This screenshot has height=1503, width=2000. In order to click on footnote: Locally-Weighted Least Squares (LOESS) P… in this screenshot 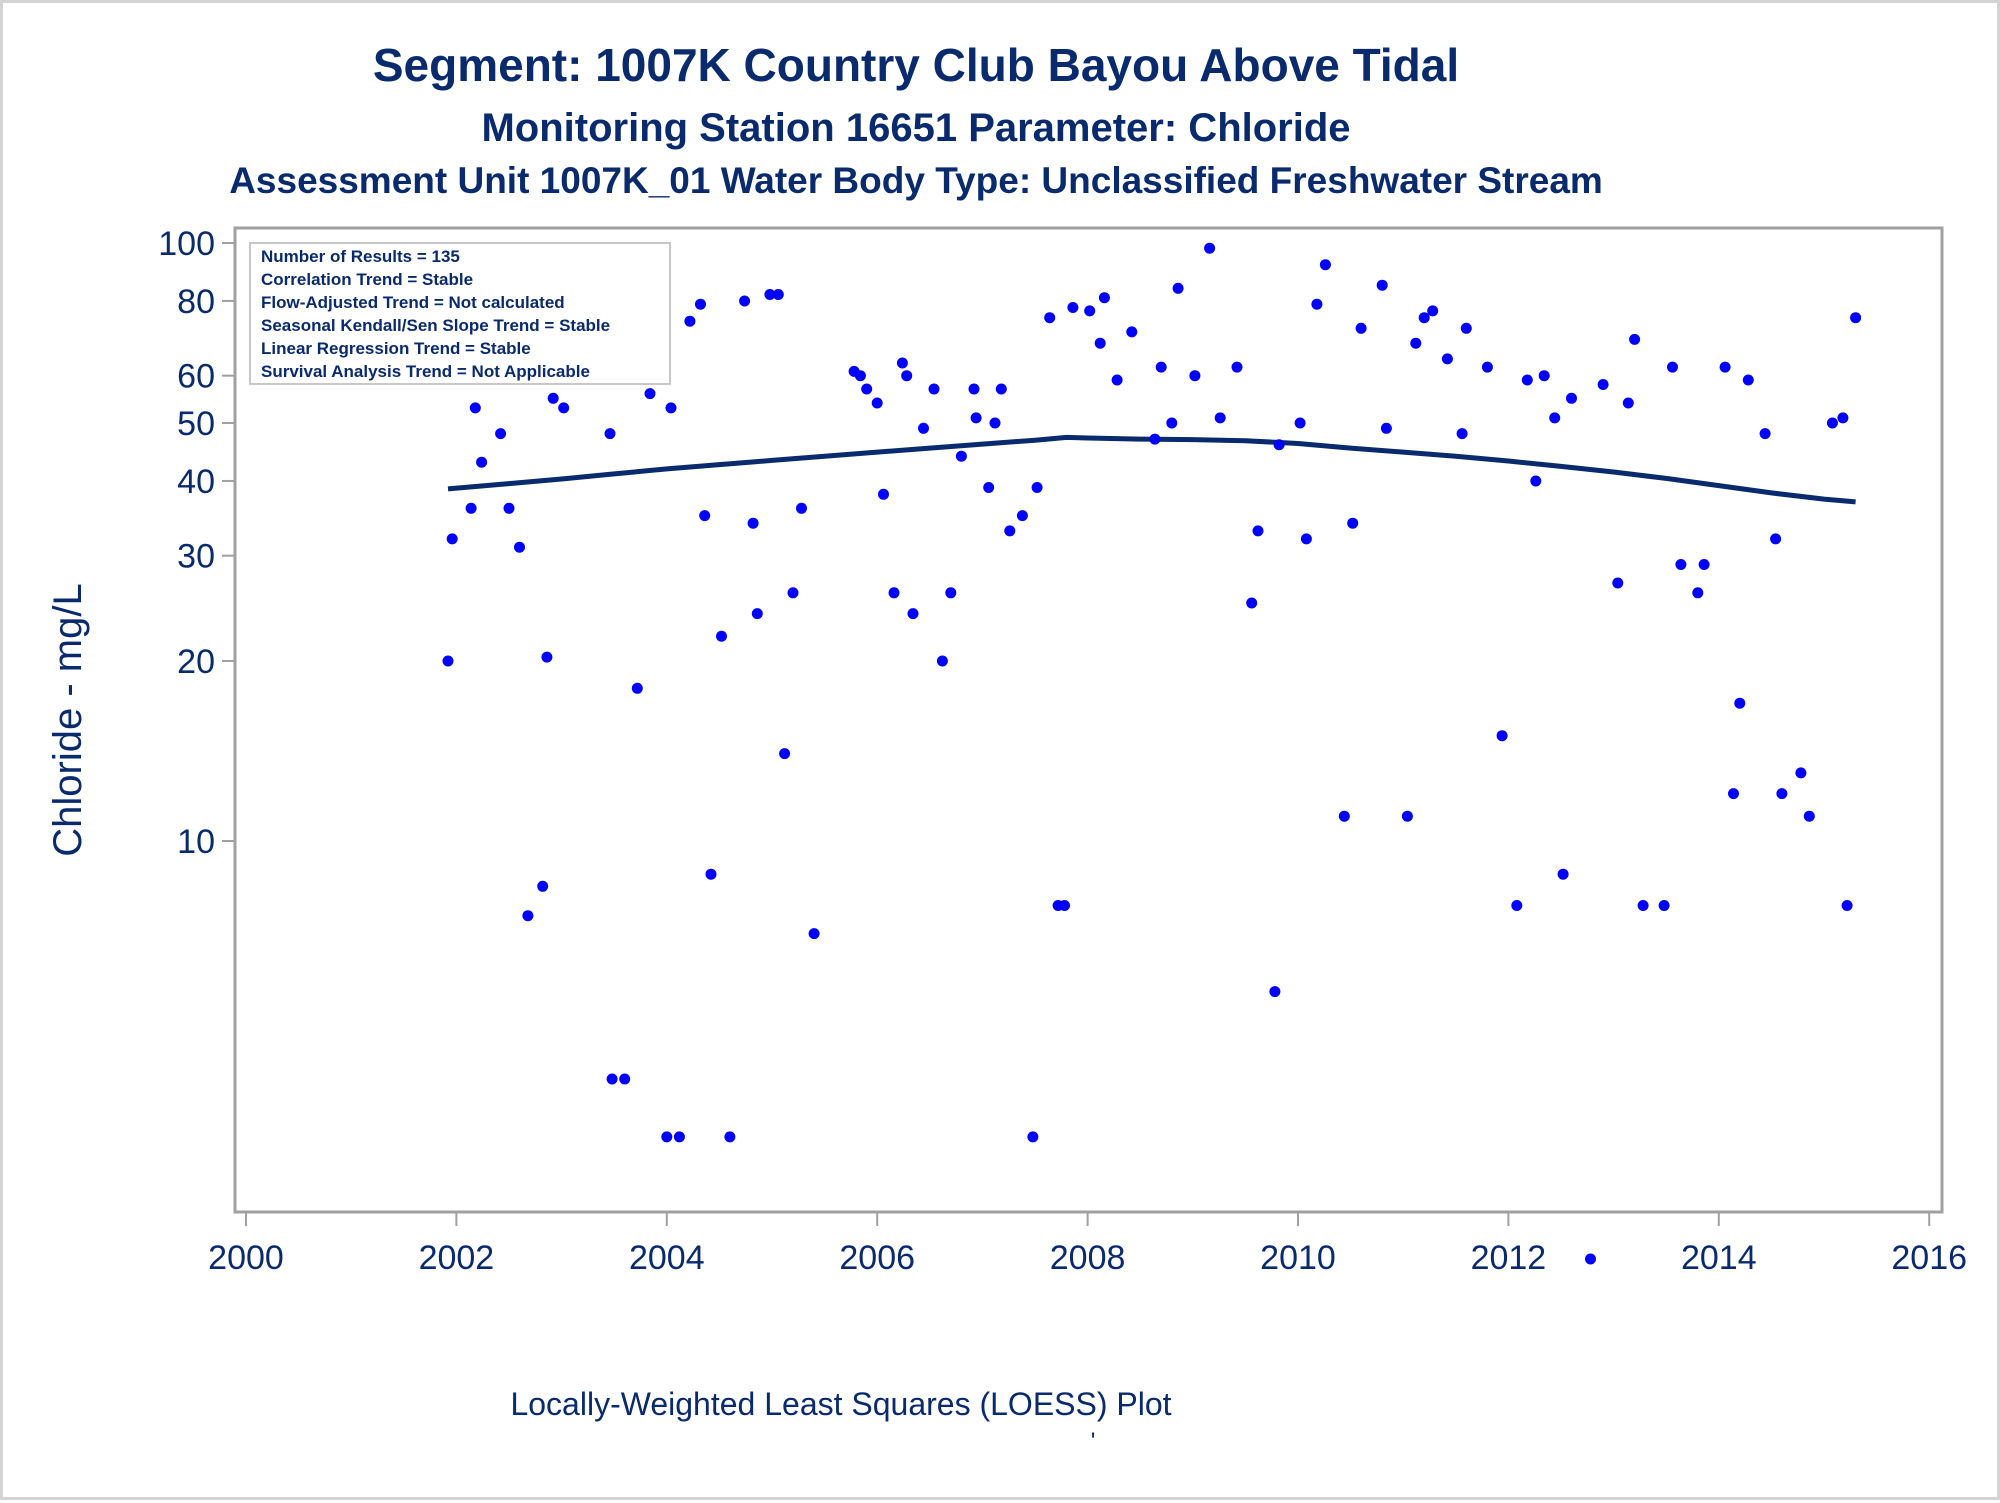, I will do `click(840, 1404)`.